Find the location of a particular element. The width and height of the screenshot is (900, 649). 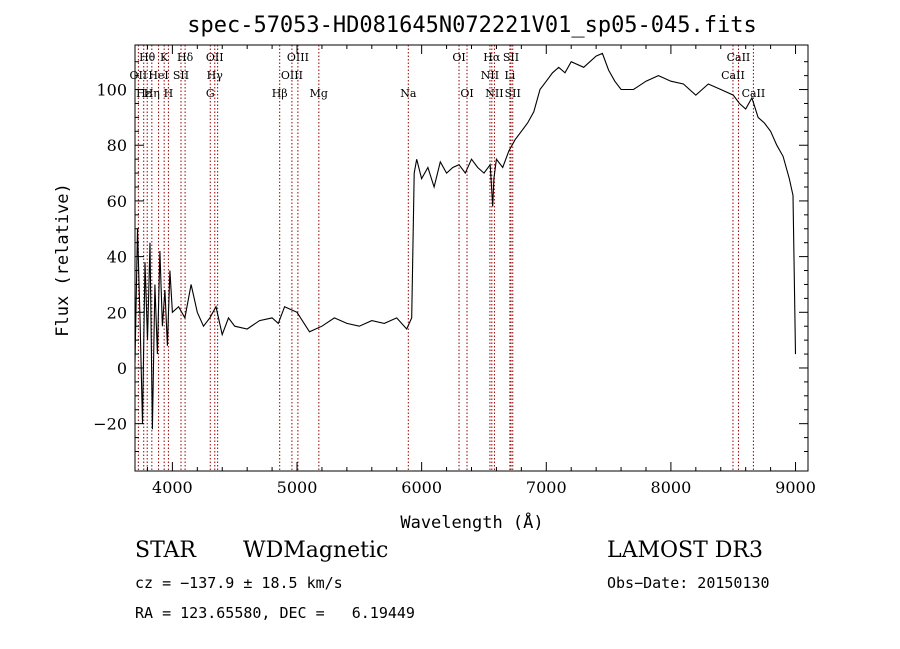

y-tick-label: 20 is located at coordinates (117, 312).